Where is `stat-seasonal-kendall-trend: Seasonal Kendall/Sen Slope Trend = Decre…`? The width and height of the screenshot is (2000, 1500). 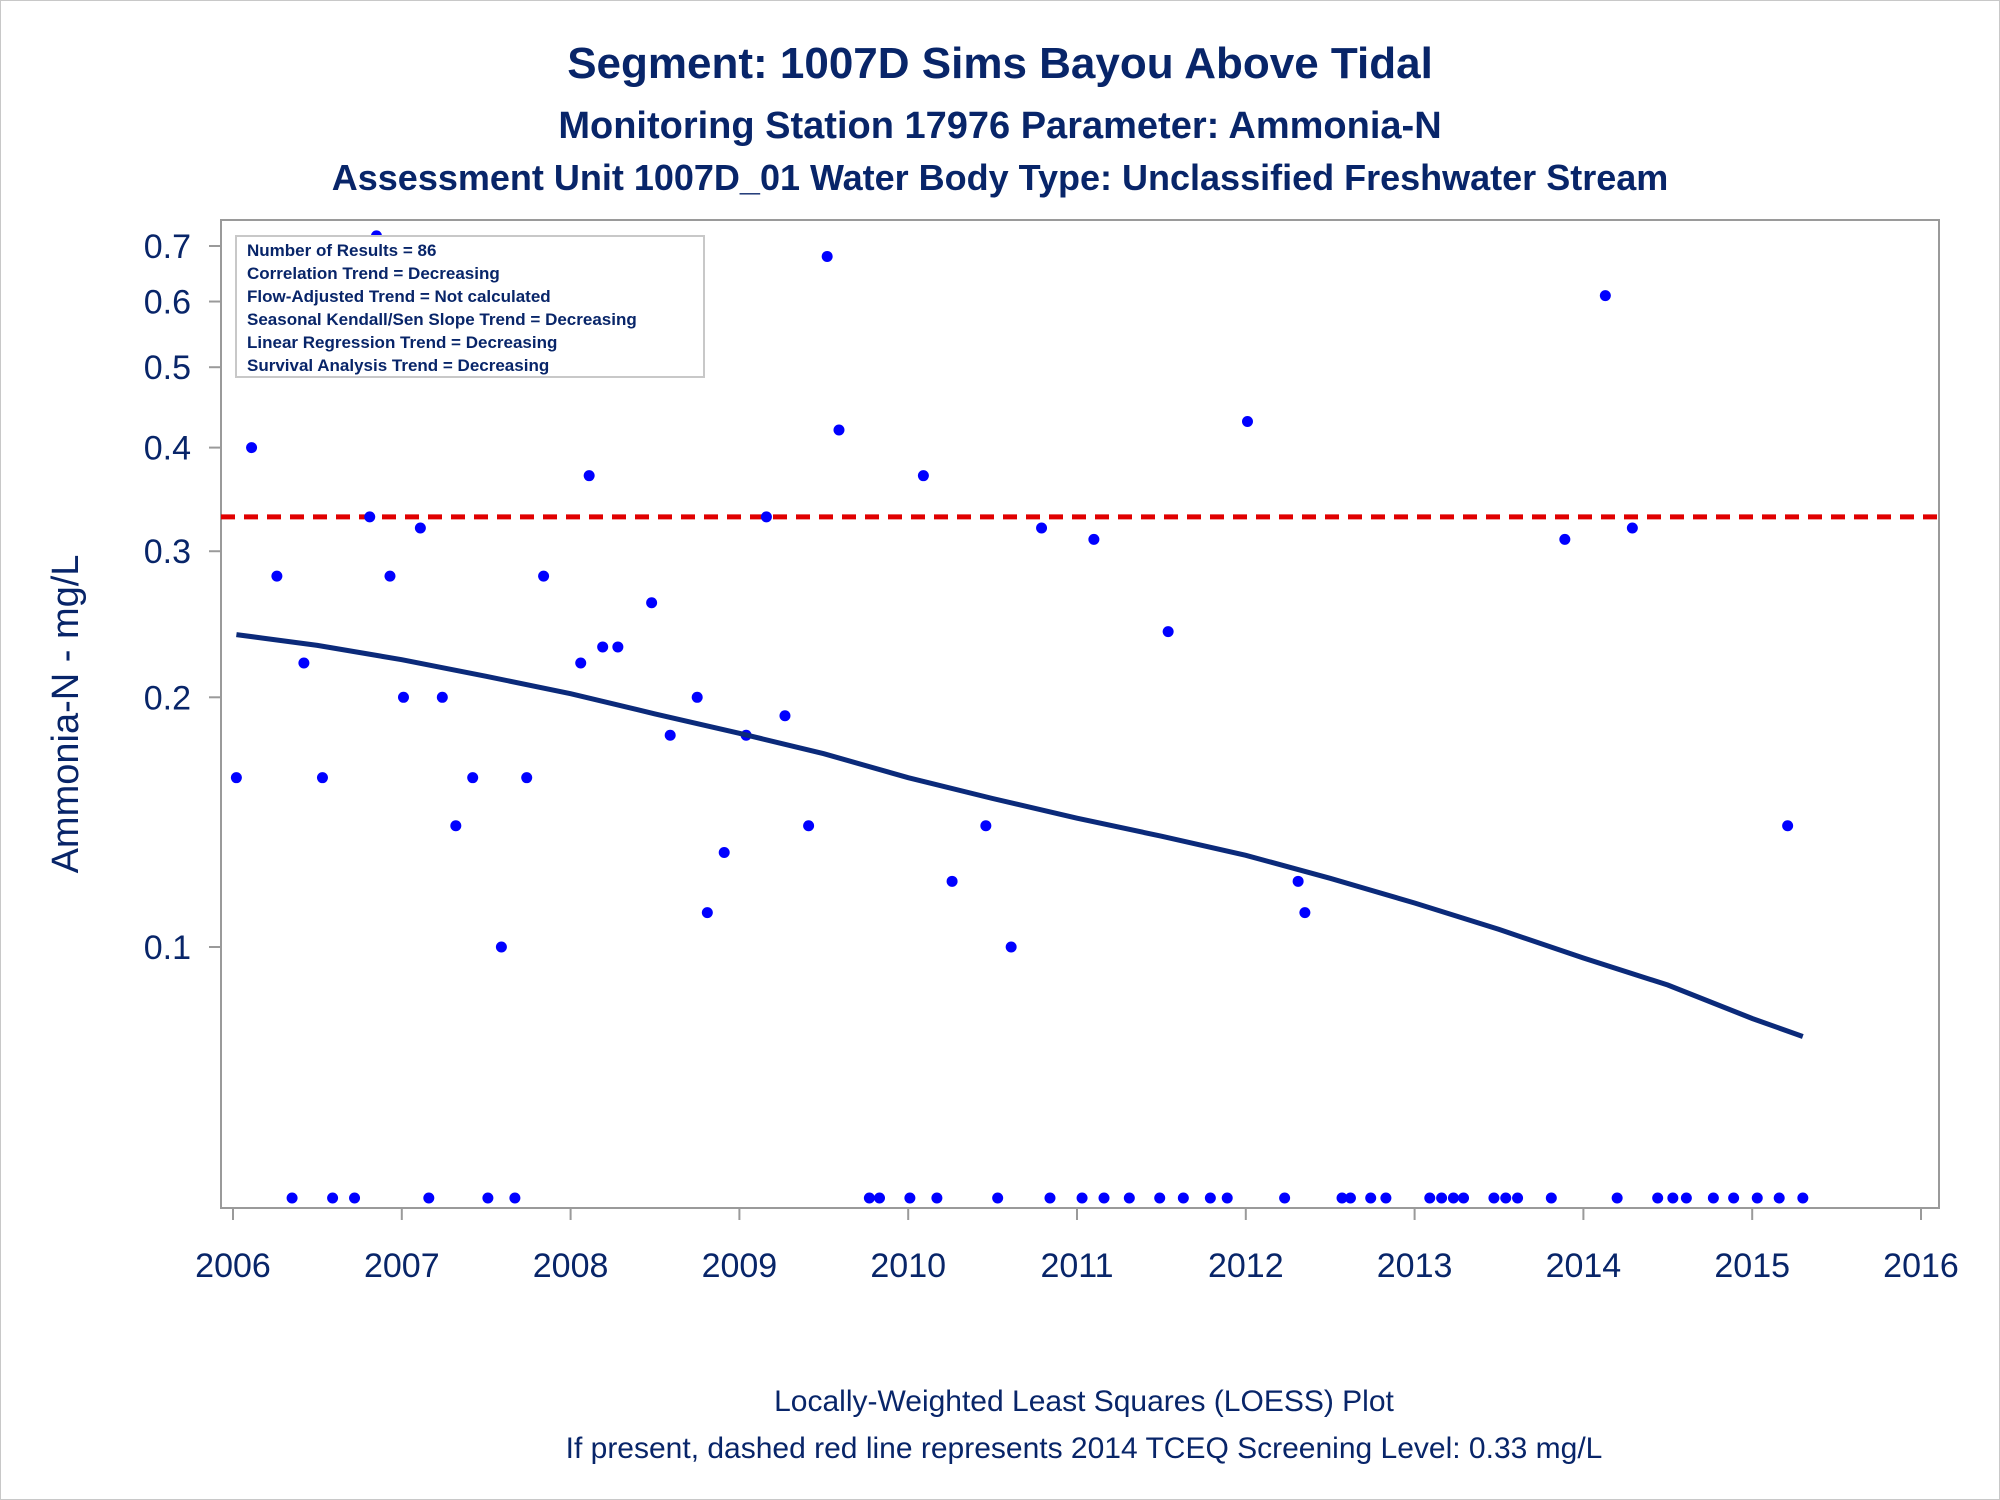 stat-seasonal-kendall-trend: Seasonal Kendall/Sen Slope Trend = Decre… is located at coordinates (442, 319).